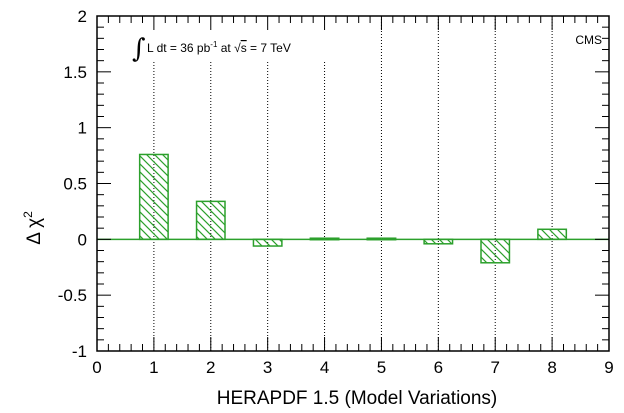  Describe the element at coordinates (82, 128) in the screenshot. I see `y-tick-label: 1` at that location.